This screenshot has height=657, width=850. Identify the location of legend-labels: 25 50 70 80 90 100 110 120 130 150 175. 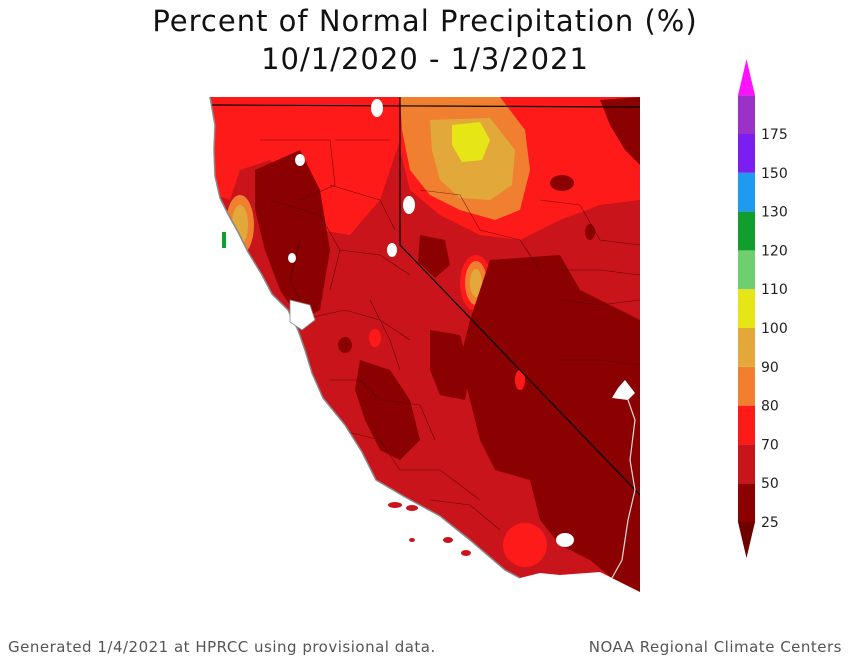
(774, 329).